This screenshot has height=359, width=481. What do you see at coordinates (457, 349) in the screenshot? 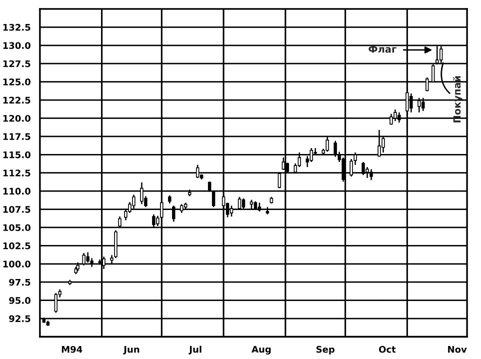
I see `x-tick-label: Nov` at bounding box center [457, 349].